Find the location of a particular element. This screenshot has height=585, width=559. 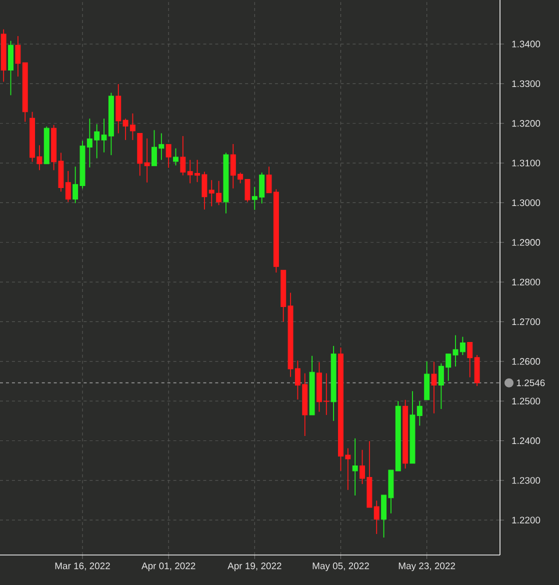

x-tick-label: May 05, 2022 is located at coordinates (340, 567).